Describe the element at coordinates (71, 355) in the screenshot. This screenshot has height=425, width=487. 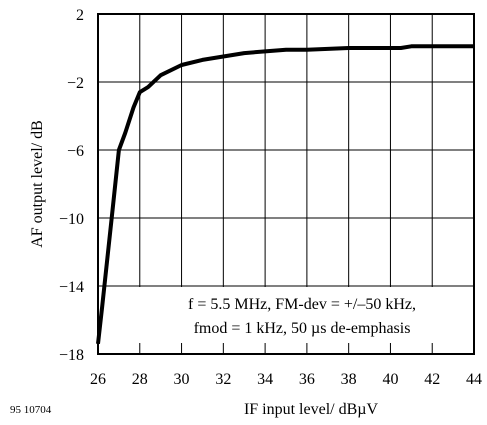
I see `y-tick-label: −18` at that location.